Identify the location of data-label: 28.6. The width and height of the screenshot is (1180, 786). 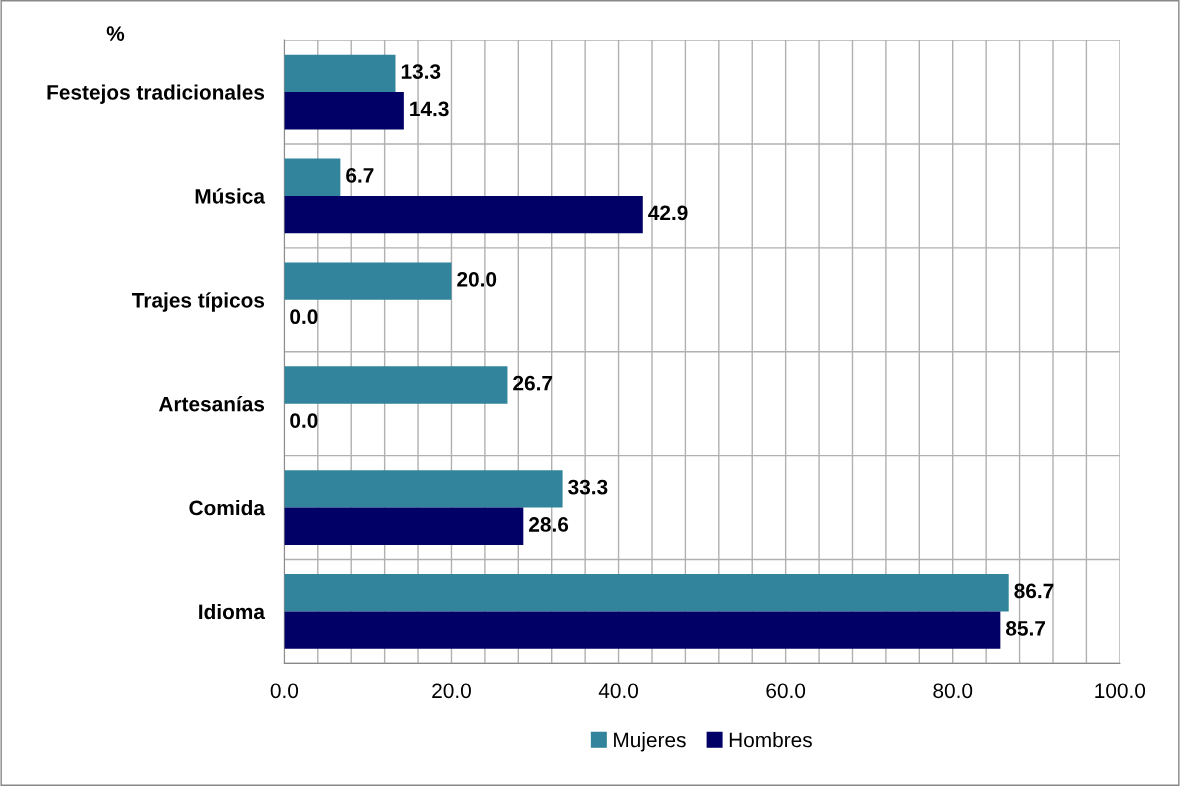
(549, 524).